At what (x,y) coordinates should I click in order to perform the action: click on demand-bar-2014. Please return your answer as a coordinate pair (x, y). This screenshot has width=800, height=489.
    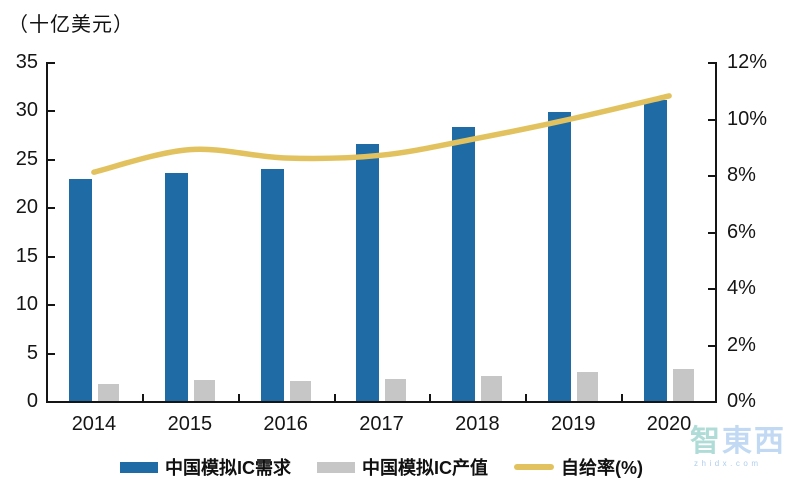
    Looking at the image, I should click on (80, 290).